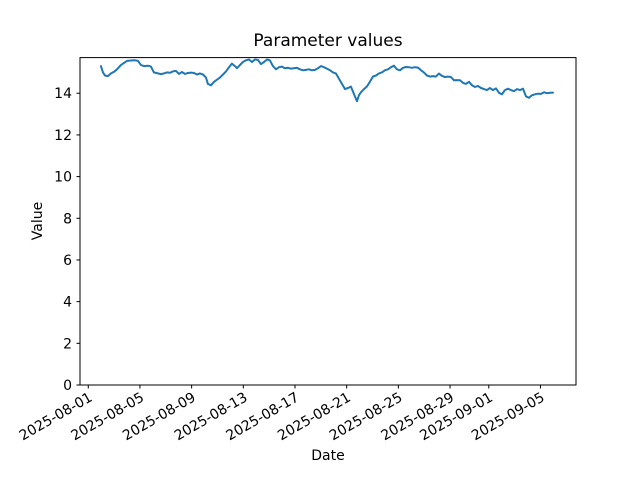 Image resolution: width=640 pixels, height=480 pixels. What do you see at coordinates (63, 94) in the screenshot?
I see `y-tick-label: 14` at bounding box center [63, 94].